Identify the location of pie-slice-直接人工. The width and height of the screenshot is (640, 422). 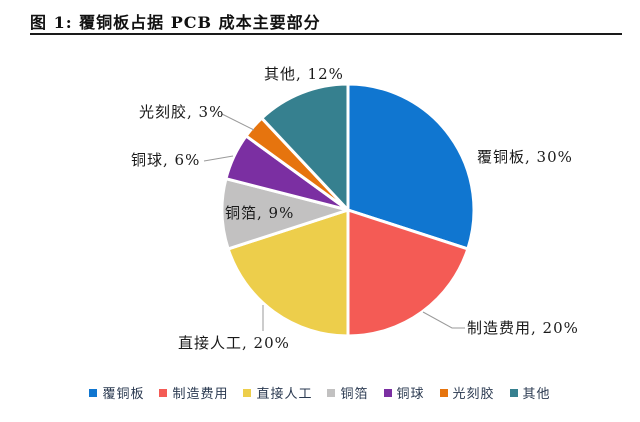
(288, 273).